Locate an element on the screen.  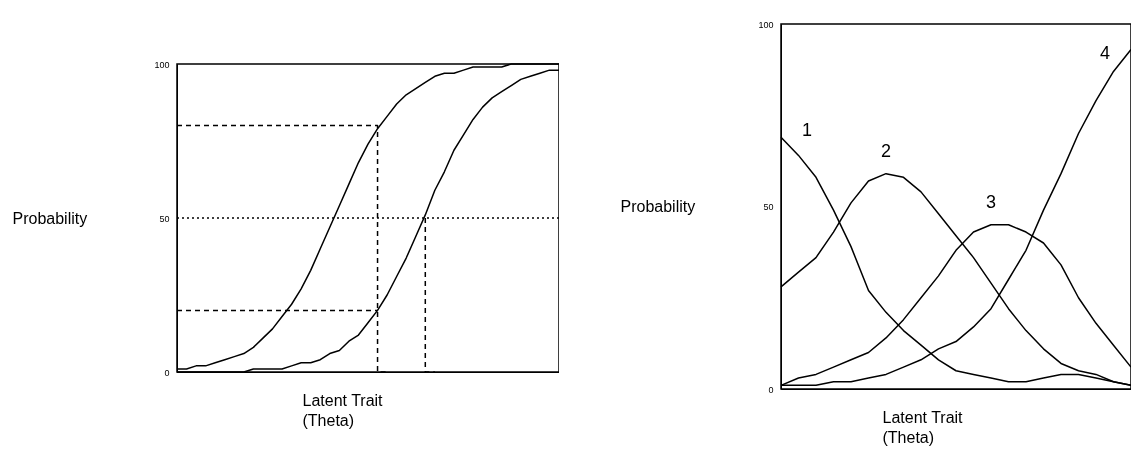
series-label: 4 is located at coordinates (1105, 52).